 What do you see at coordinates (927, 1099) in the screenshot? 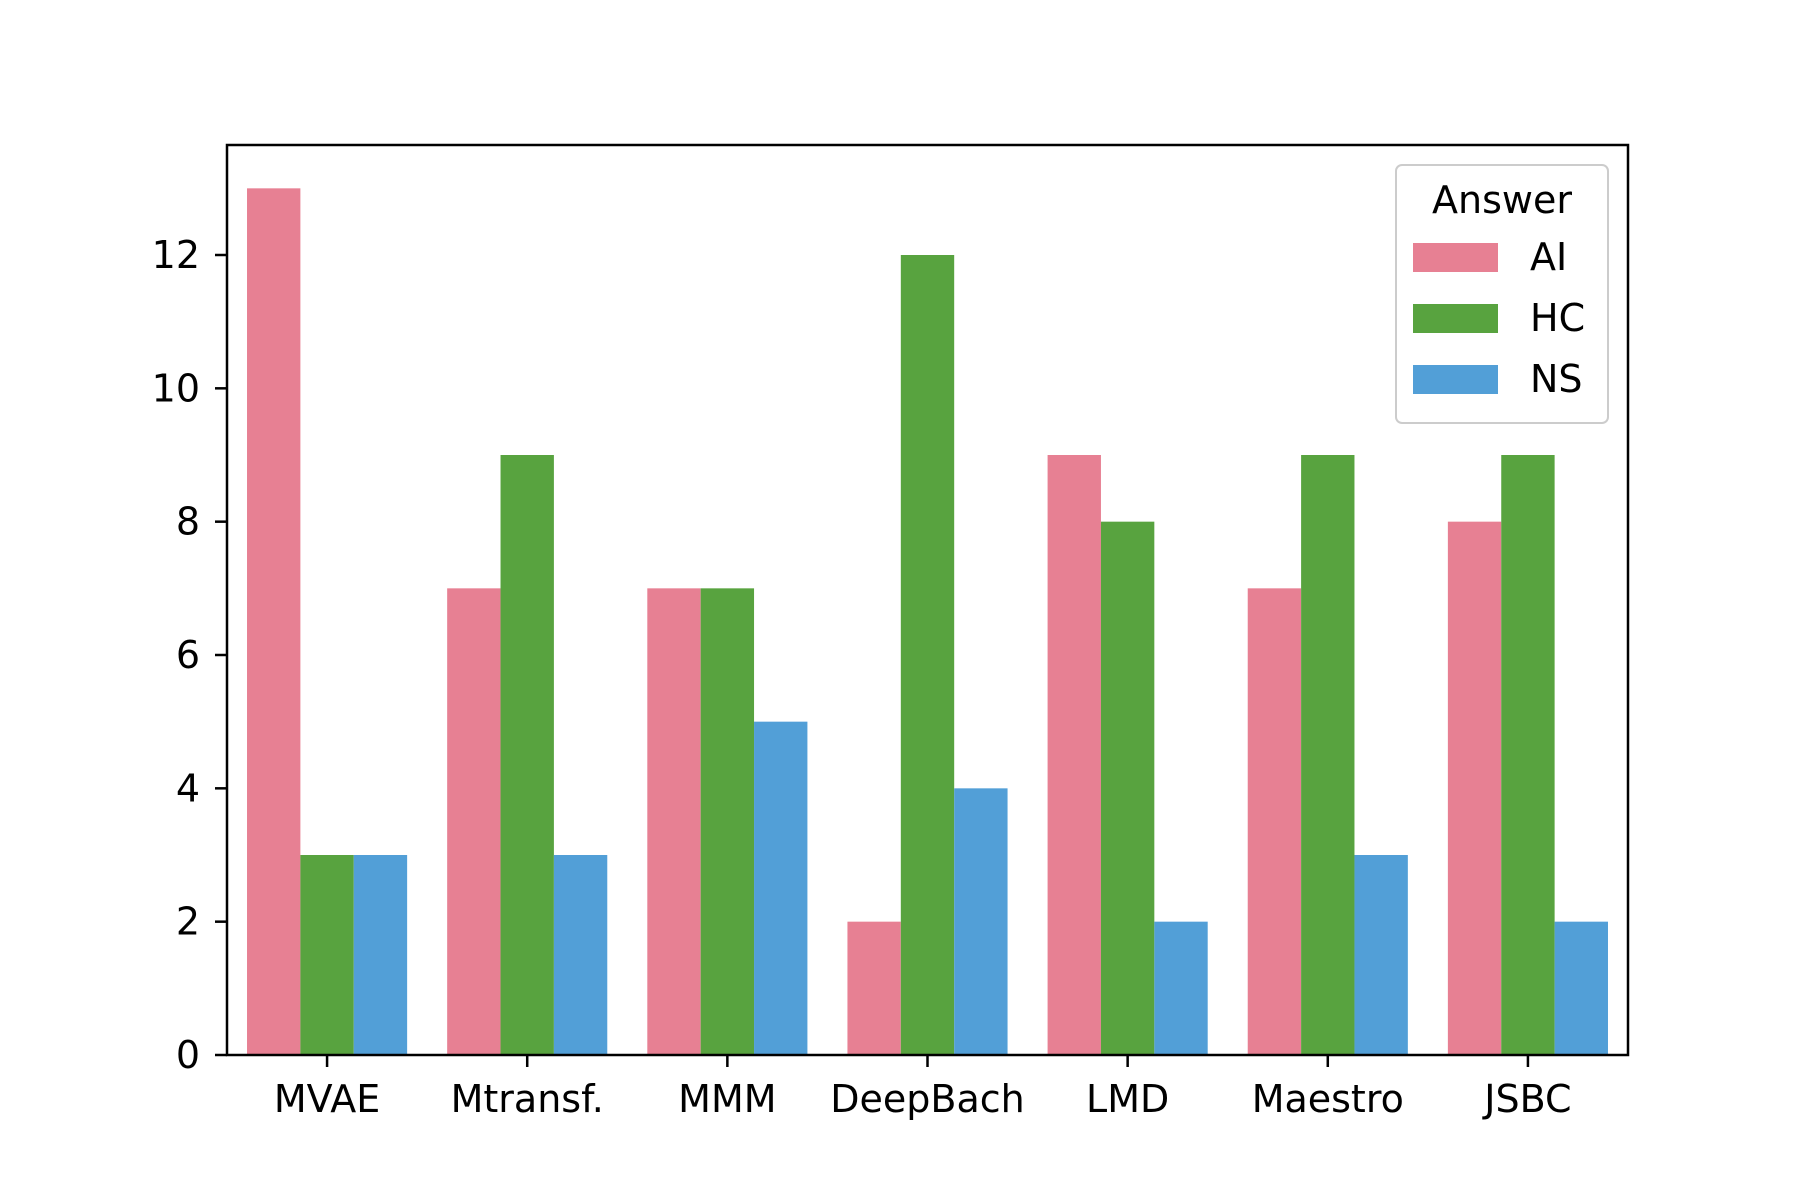
I see `x-tick-label: DeepBach` at bounding box center [927, 1099].